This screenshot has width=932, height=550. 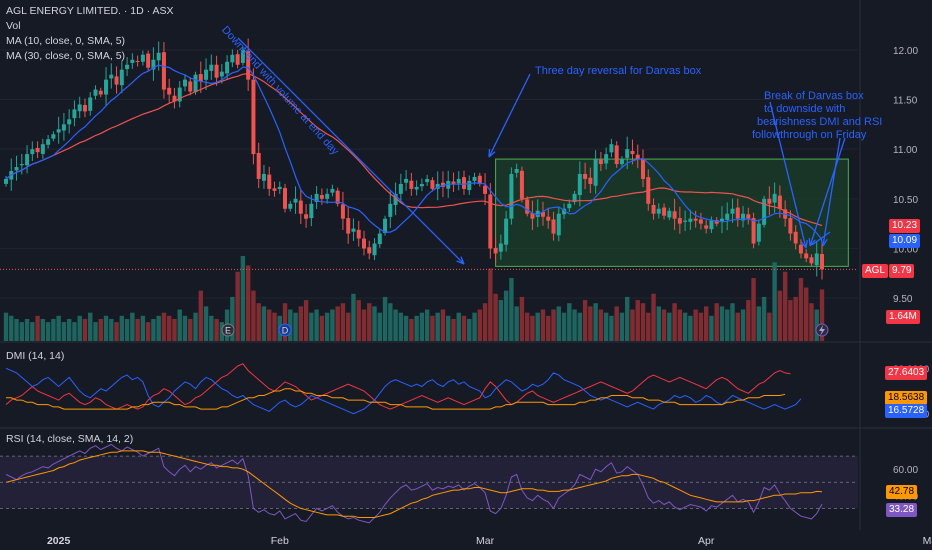 I want to click on dmi-legend: DMI (14, 14), so click(x=35, y=356).